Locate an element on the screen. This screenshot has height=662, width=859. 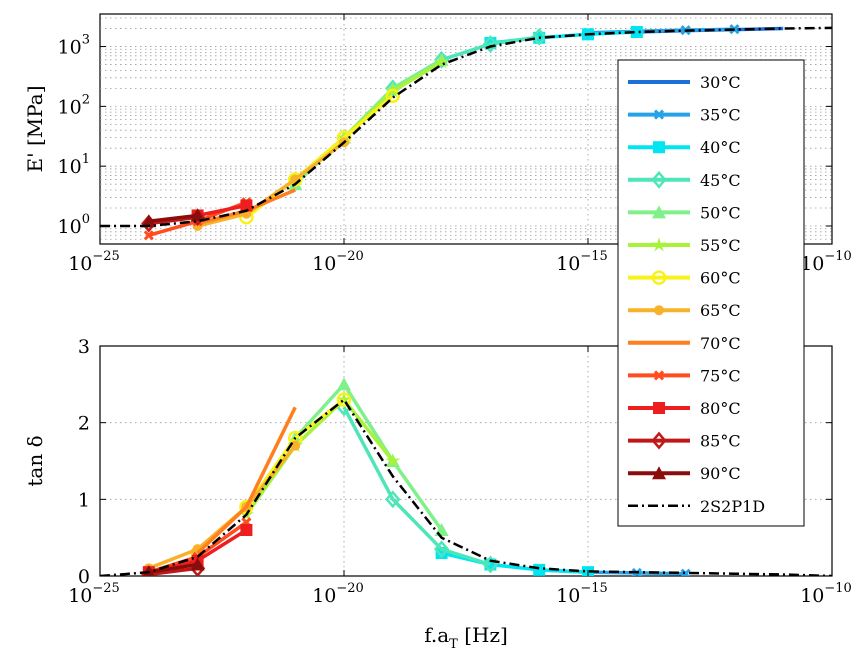
legend-label: 55°C is located at coordinates (720, 245).